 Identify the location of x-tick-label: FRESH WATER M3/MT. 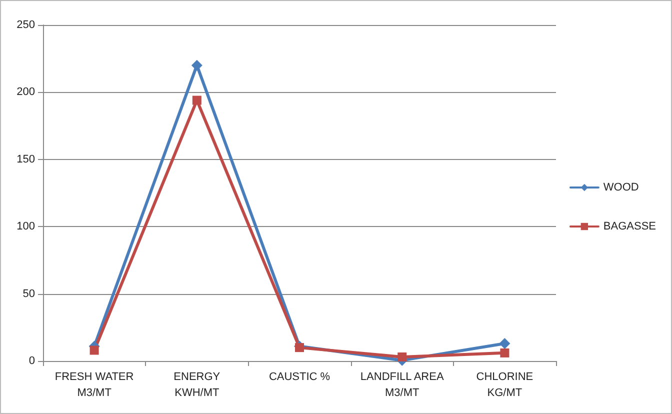
(94, 385).